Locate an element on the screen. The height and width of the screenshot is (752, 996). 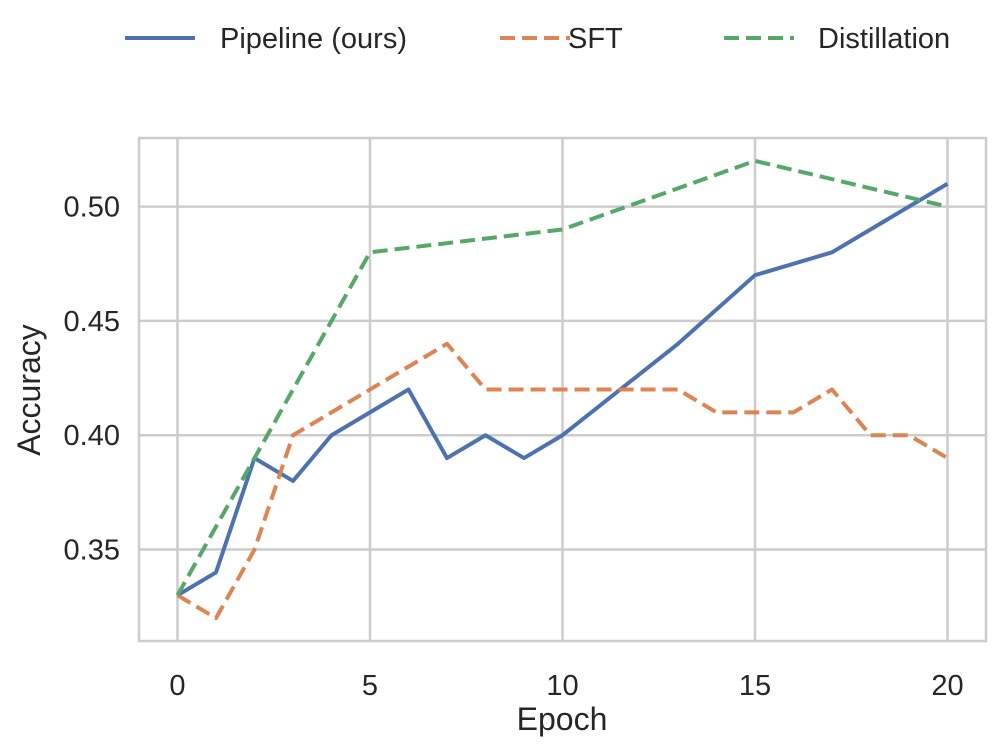
legend-label: Distillation is located at coordinates (884, 39).